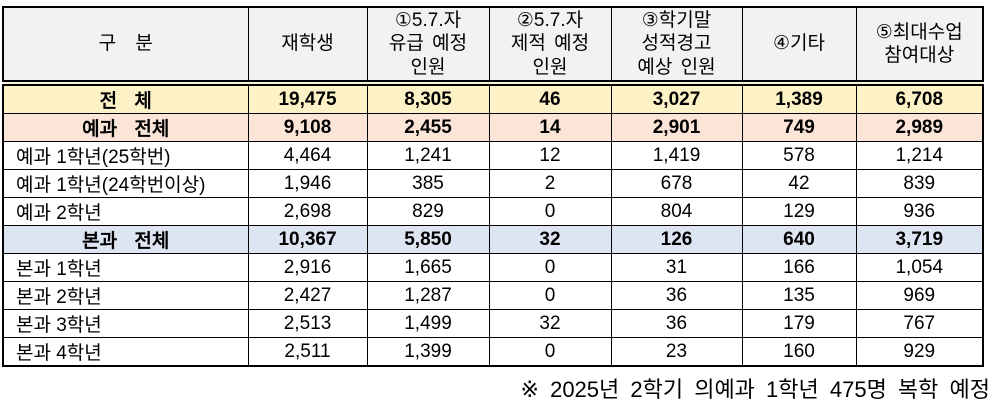 The height and width of the screenshot is (404, 997). I want to click on cell-value: 2,511, so click(307, 352).